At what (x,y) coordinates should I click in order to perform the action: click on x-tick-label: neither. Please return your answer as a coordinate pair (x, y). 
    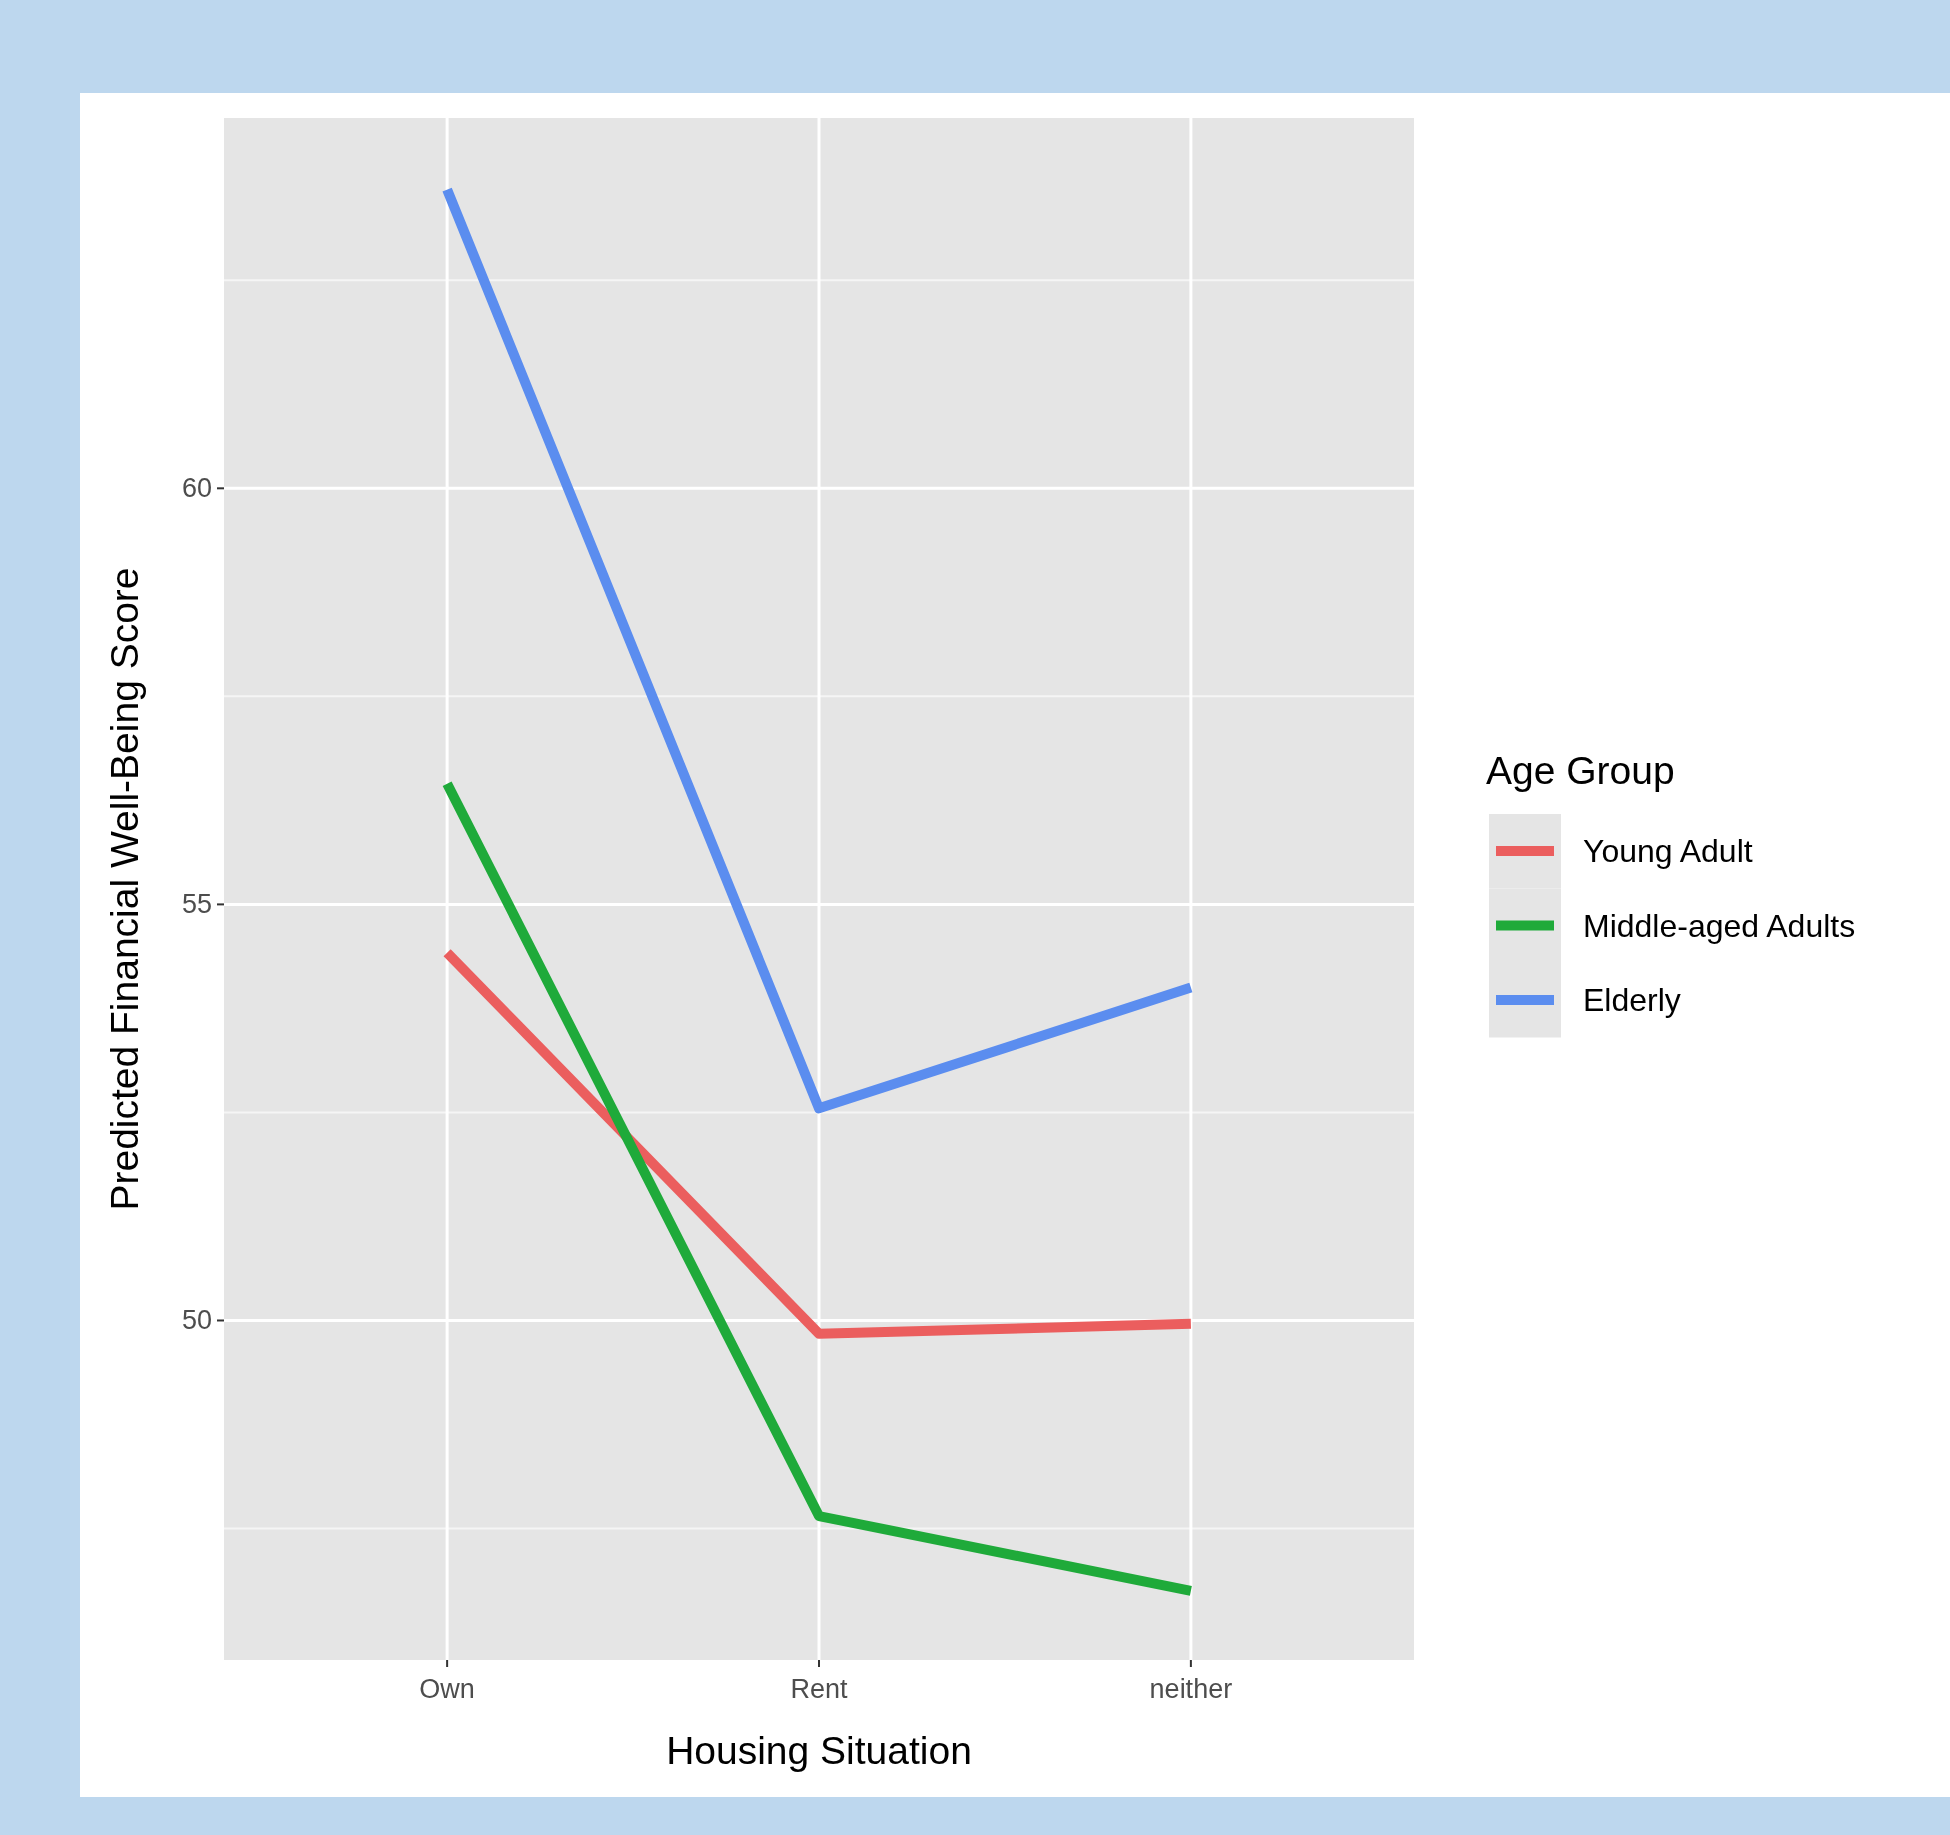
    Looking at the image, I should click on (1191, 1689).